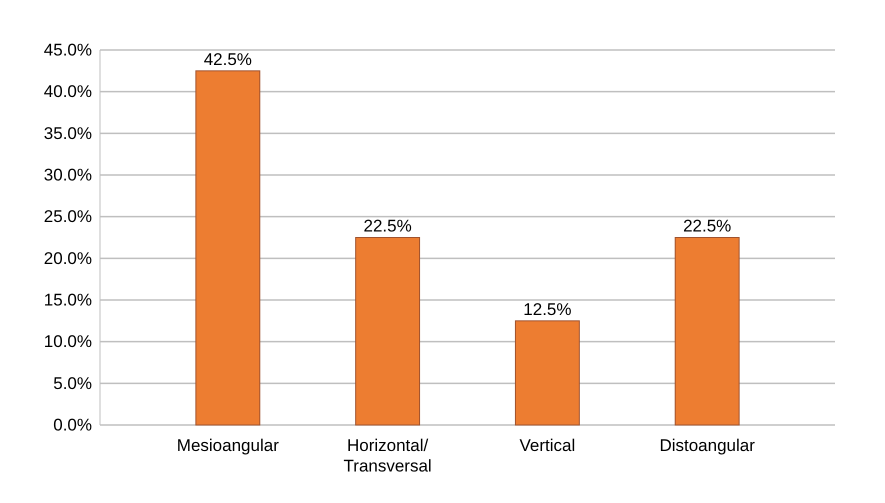 The image size is (885, 503). Describe the element at coordinates (72, 383) in the screenshot. I see `y-tick-label: 5.0%` at that location.